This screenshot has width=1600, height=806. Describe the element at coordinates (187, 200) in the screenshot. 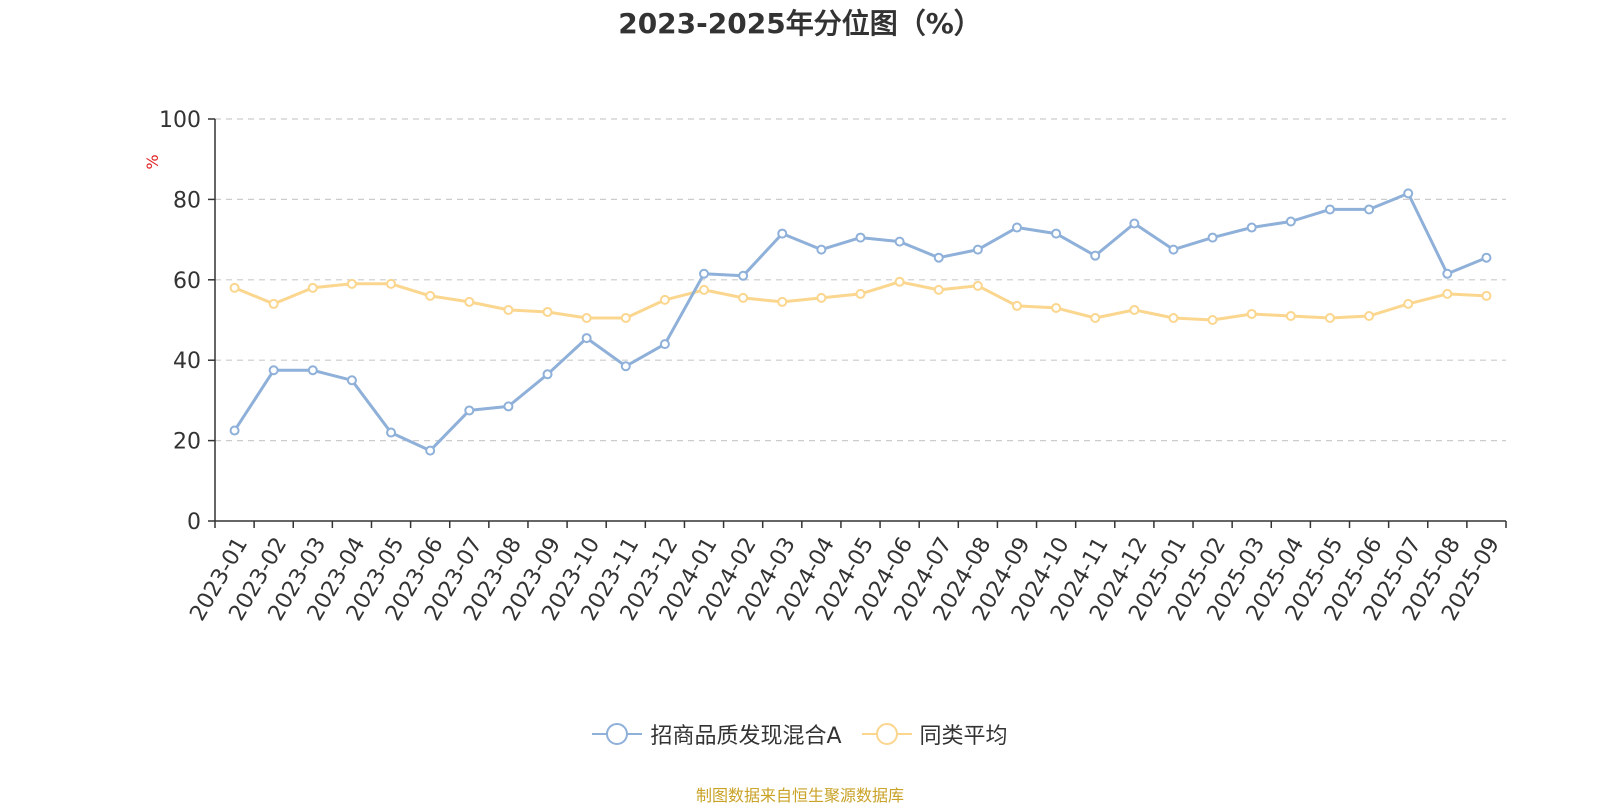

I see `y-tick-label: 80` at that location.